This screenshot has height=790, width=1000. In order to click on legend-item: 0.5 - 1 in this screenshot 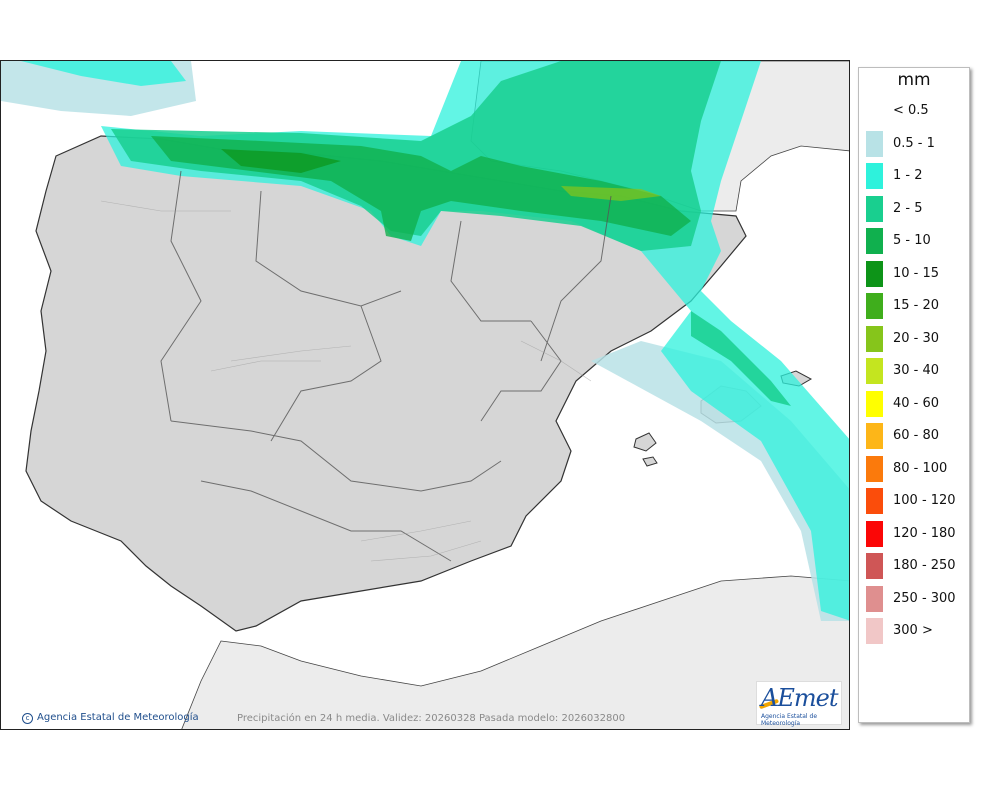, I will do `click(915, 143)`.